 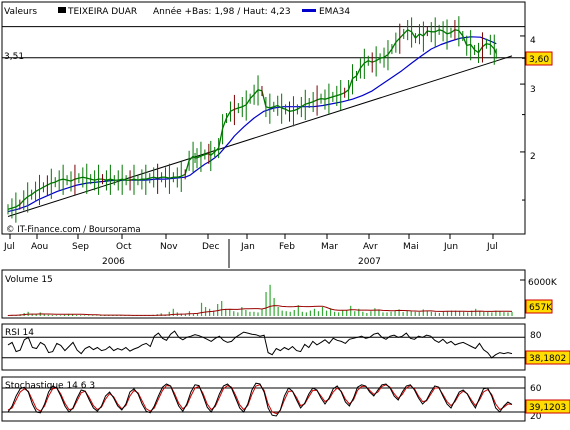 I want to click on legend-security-label: TEIXEIRA DUAR, so click(x=102, y=12).